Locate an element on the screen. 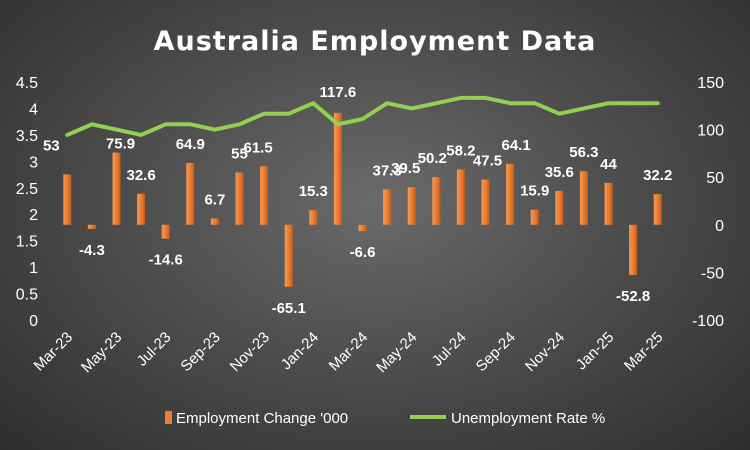  legend-swatch-bar is located at coordinates (168, 417).